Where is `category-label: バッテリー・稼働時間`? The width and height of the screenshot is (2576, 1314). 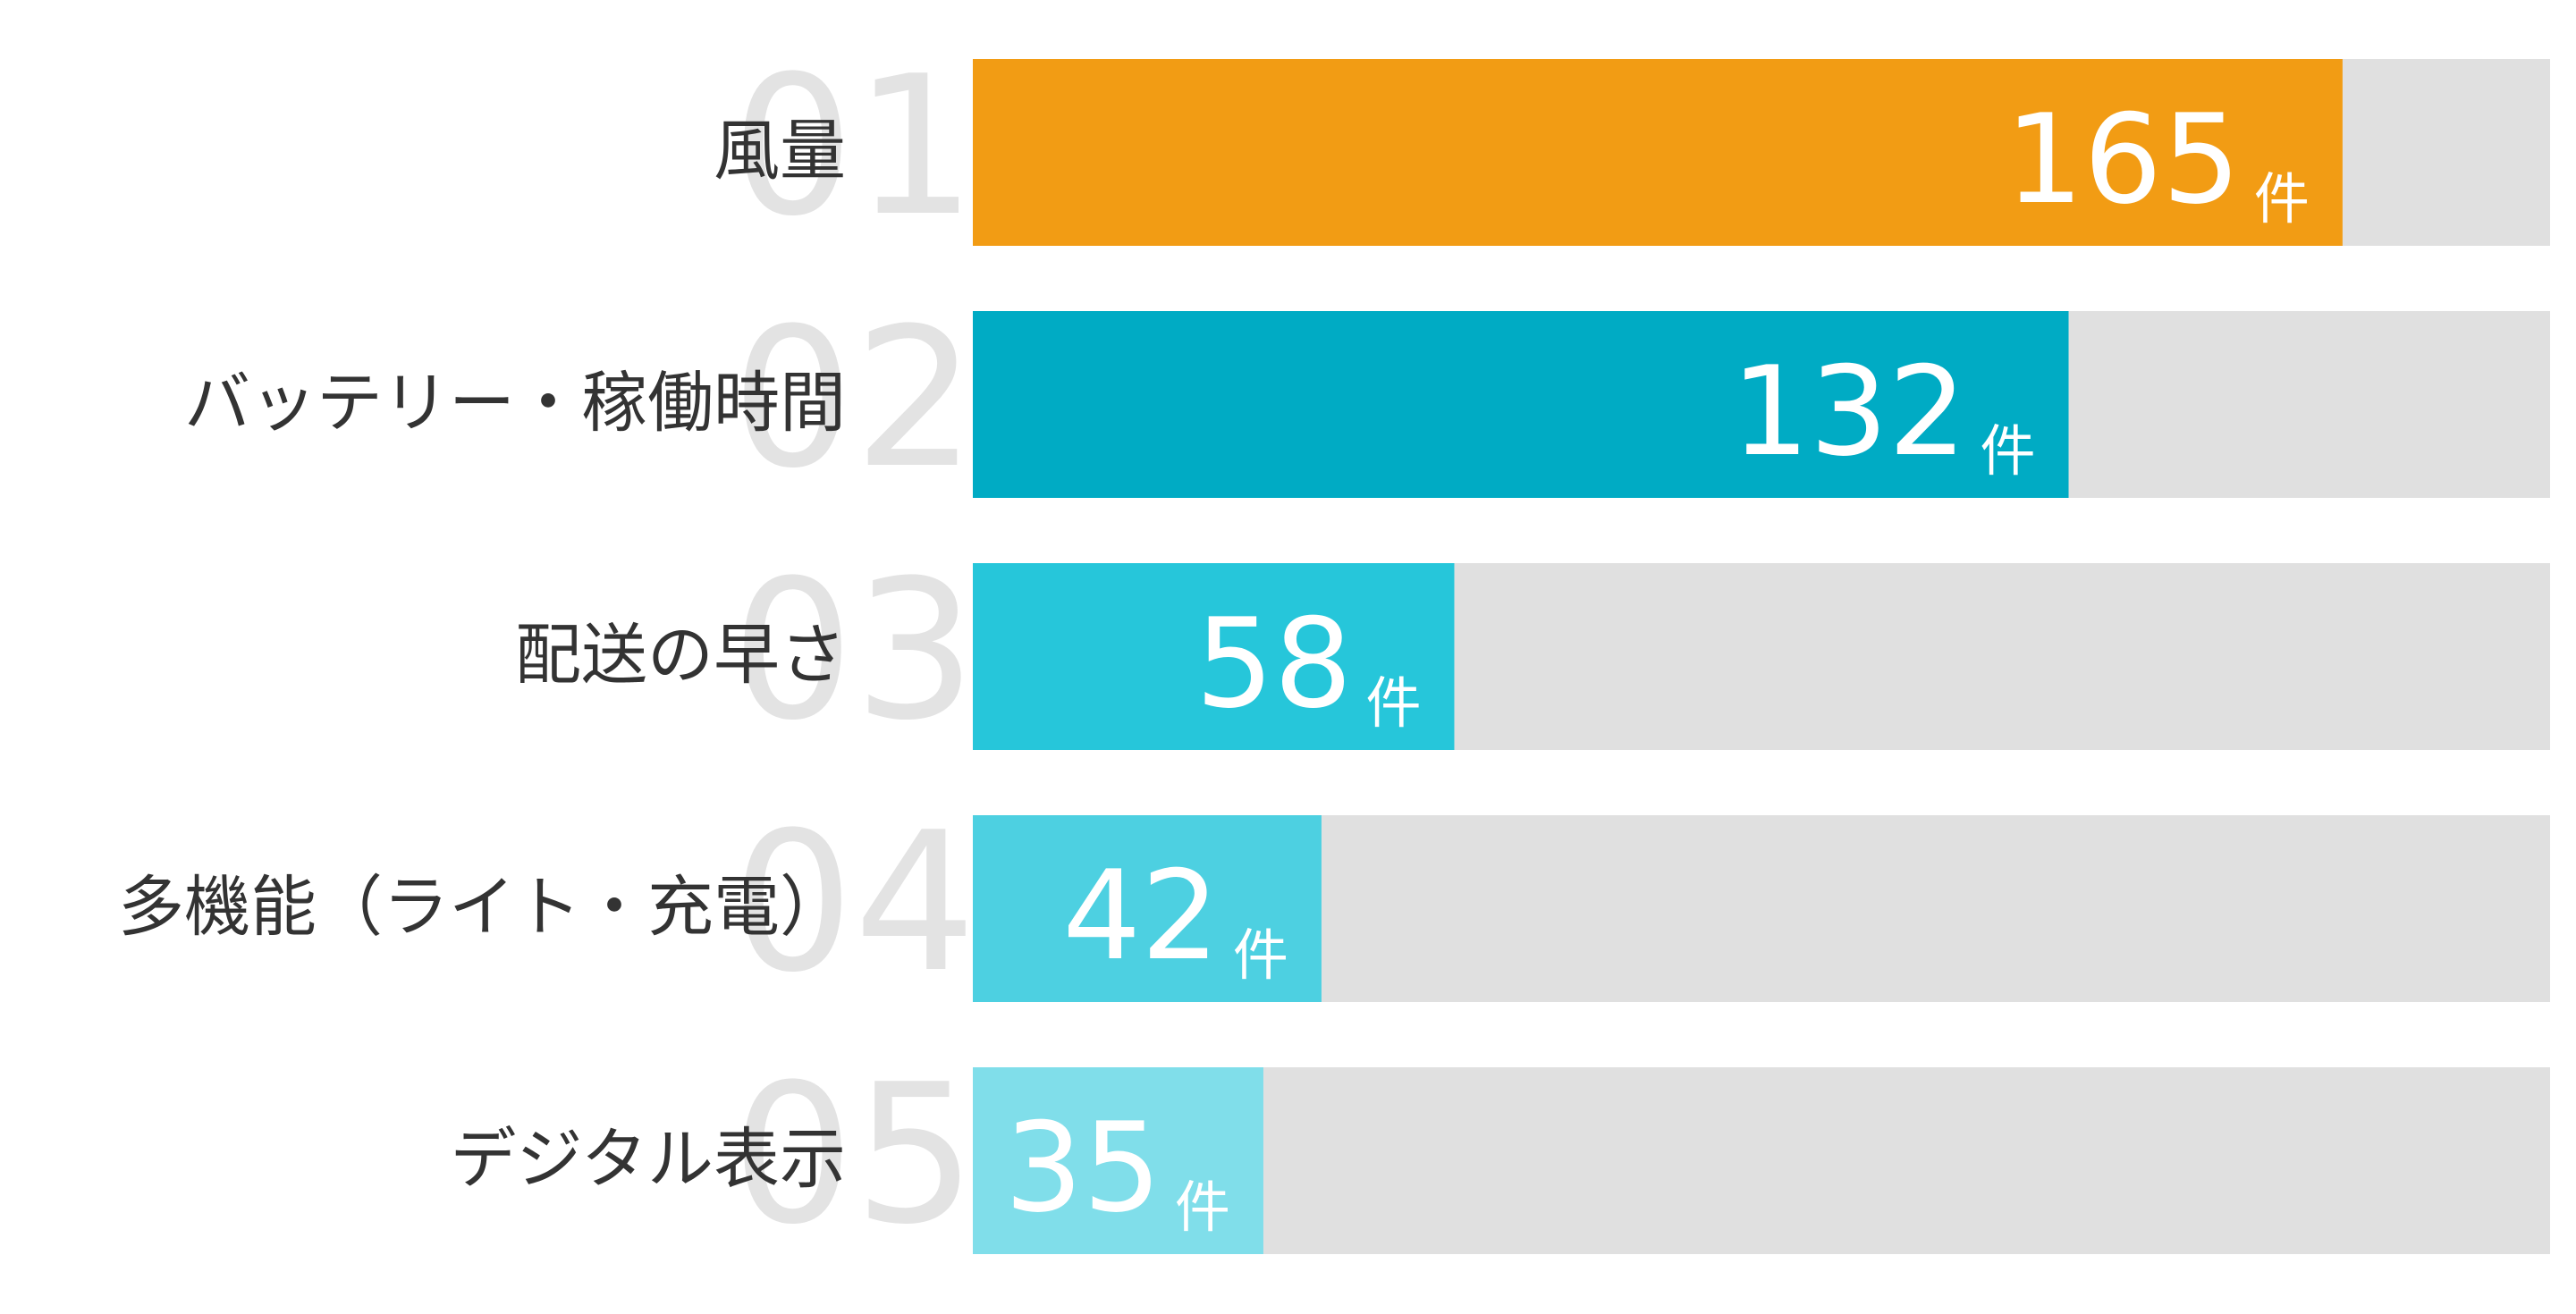
category-label: バッテリー・稼働時間 is located at coordinates (515, 403).